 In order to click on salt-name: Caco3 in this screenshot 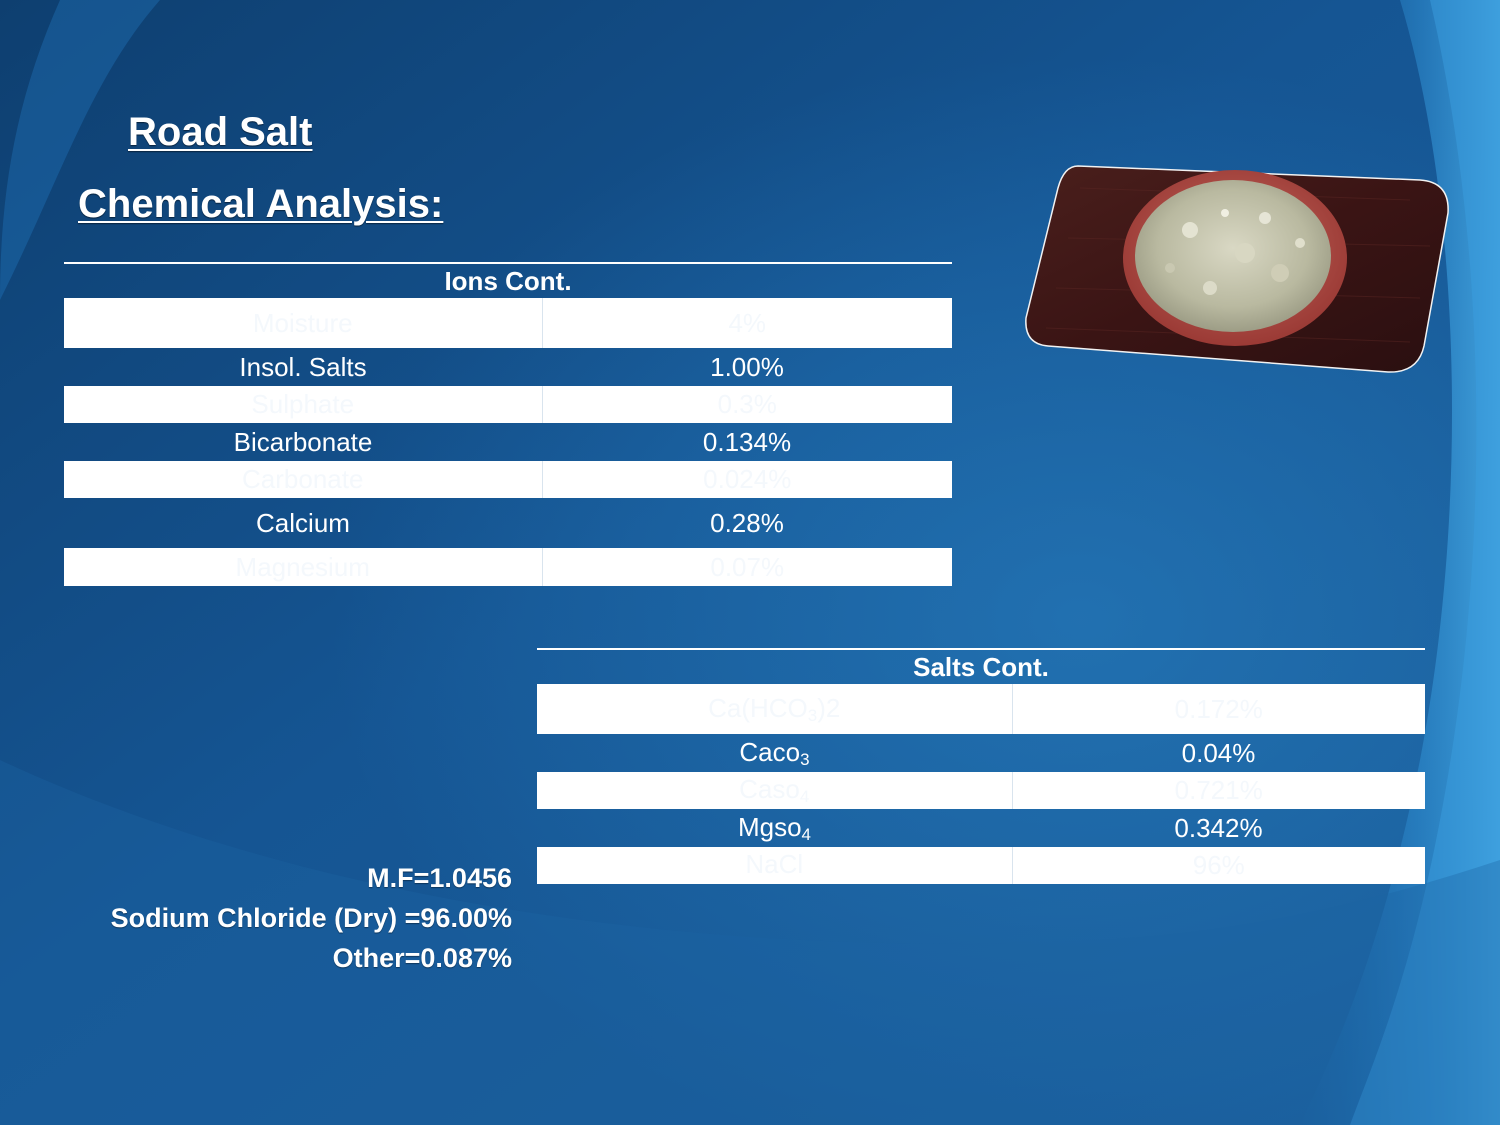, I will do `click(774, 753)`.